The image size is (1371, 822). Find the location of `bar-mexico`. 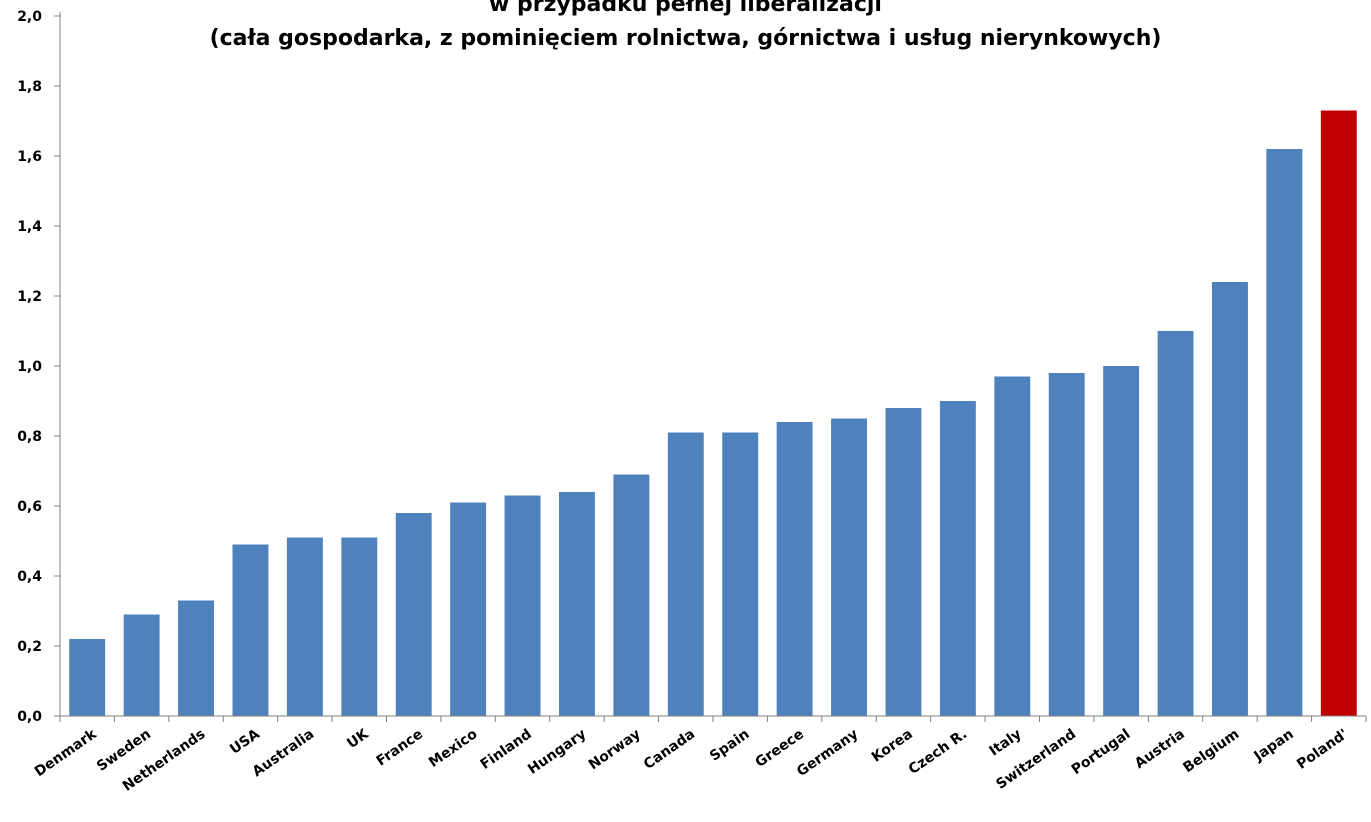

bar-mexico is located at coordinates (468, 609).